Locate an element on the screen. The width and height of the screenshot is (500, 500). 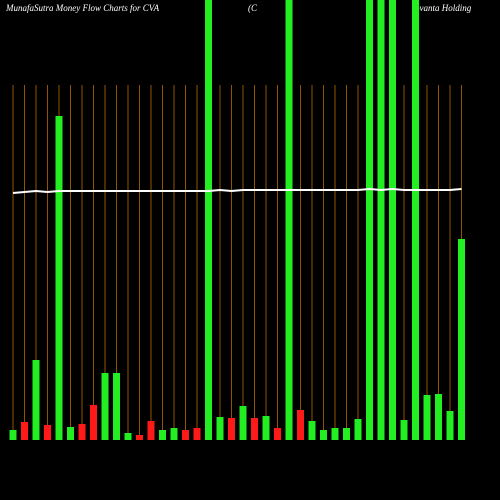
chart-title-mid: (C is located at coordinates (253, 8).